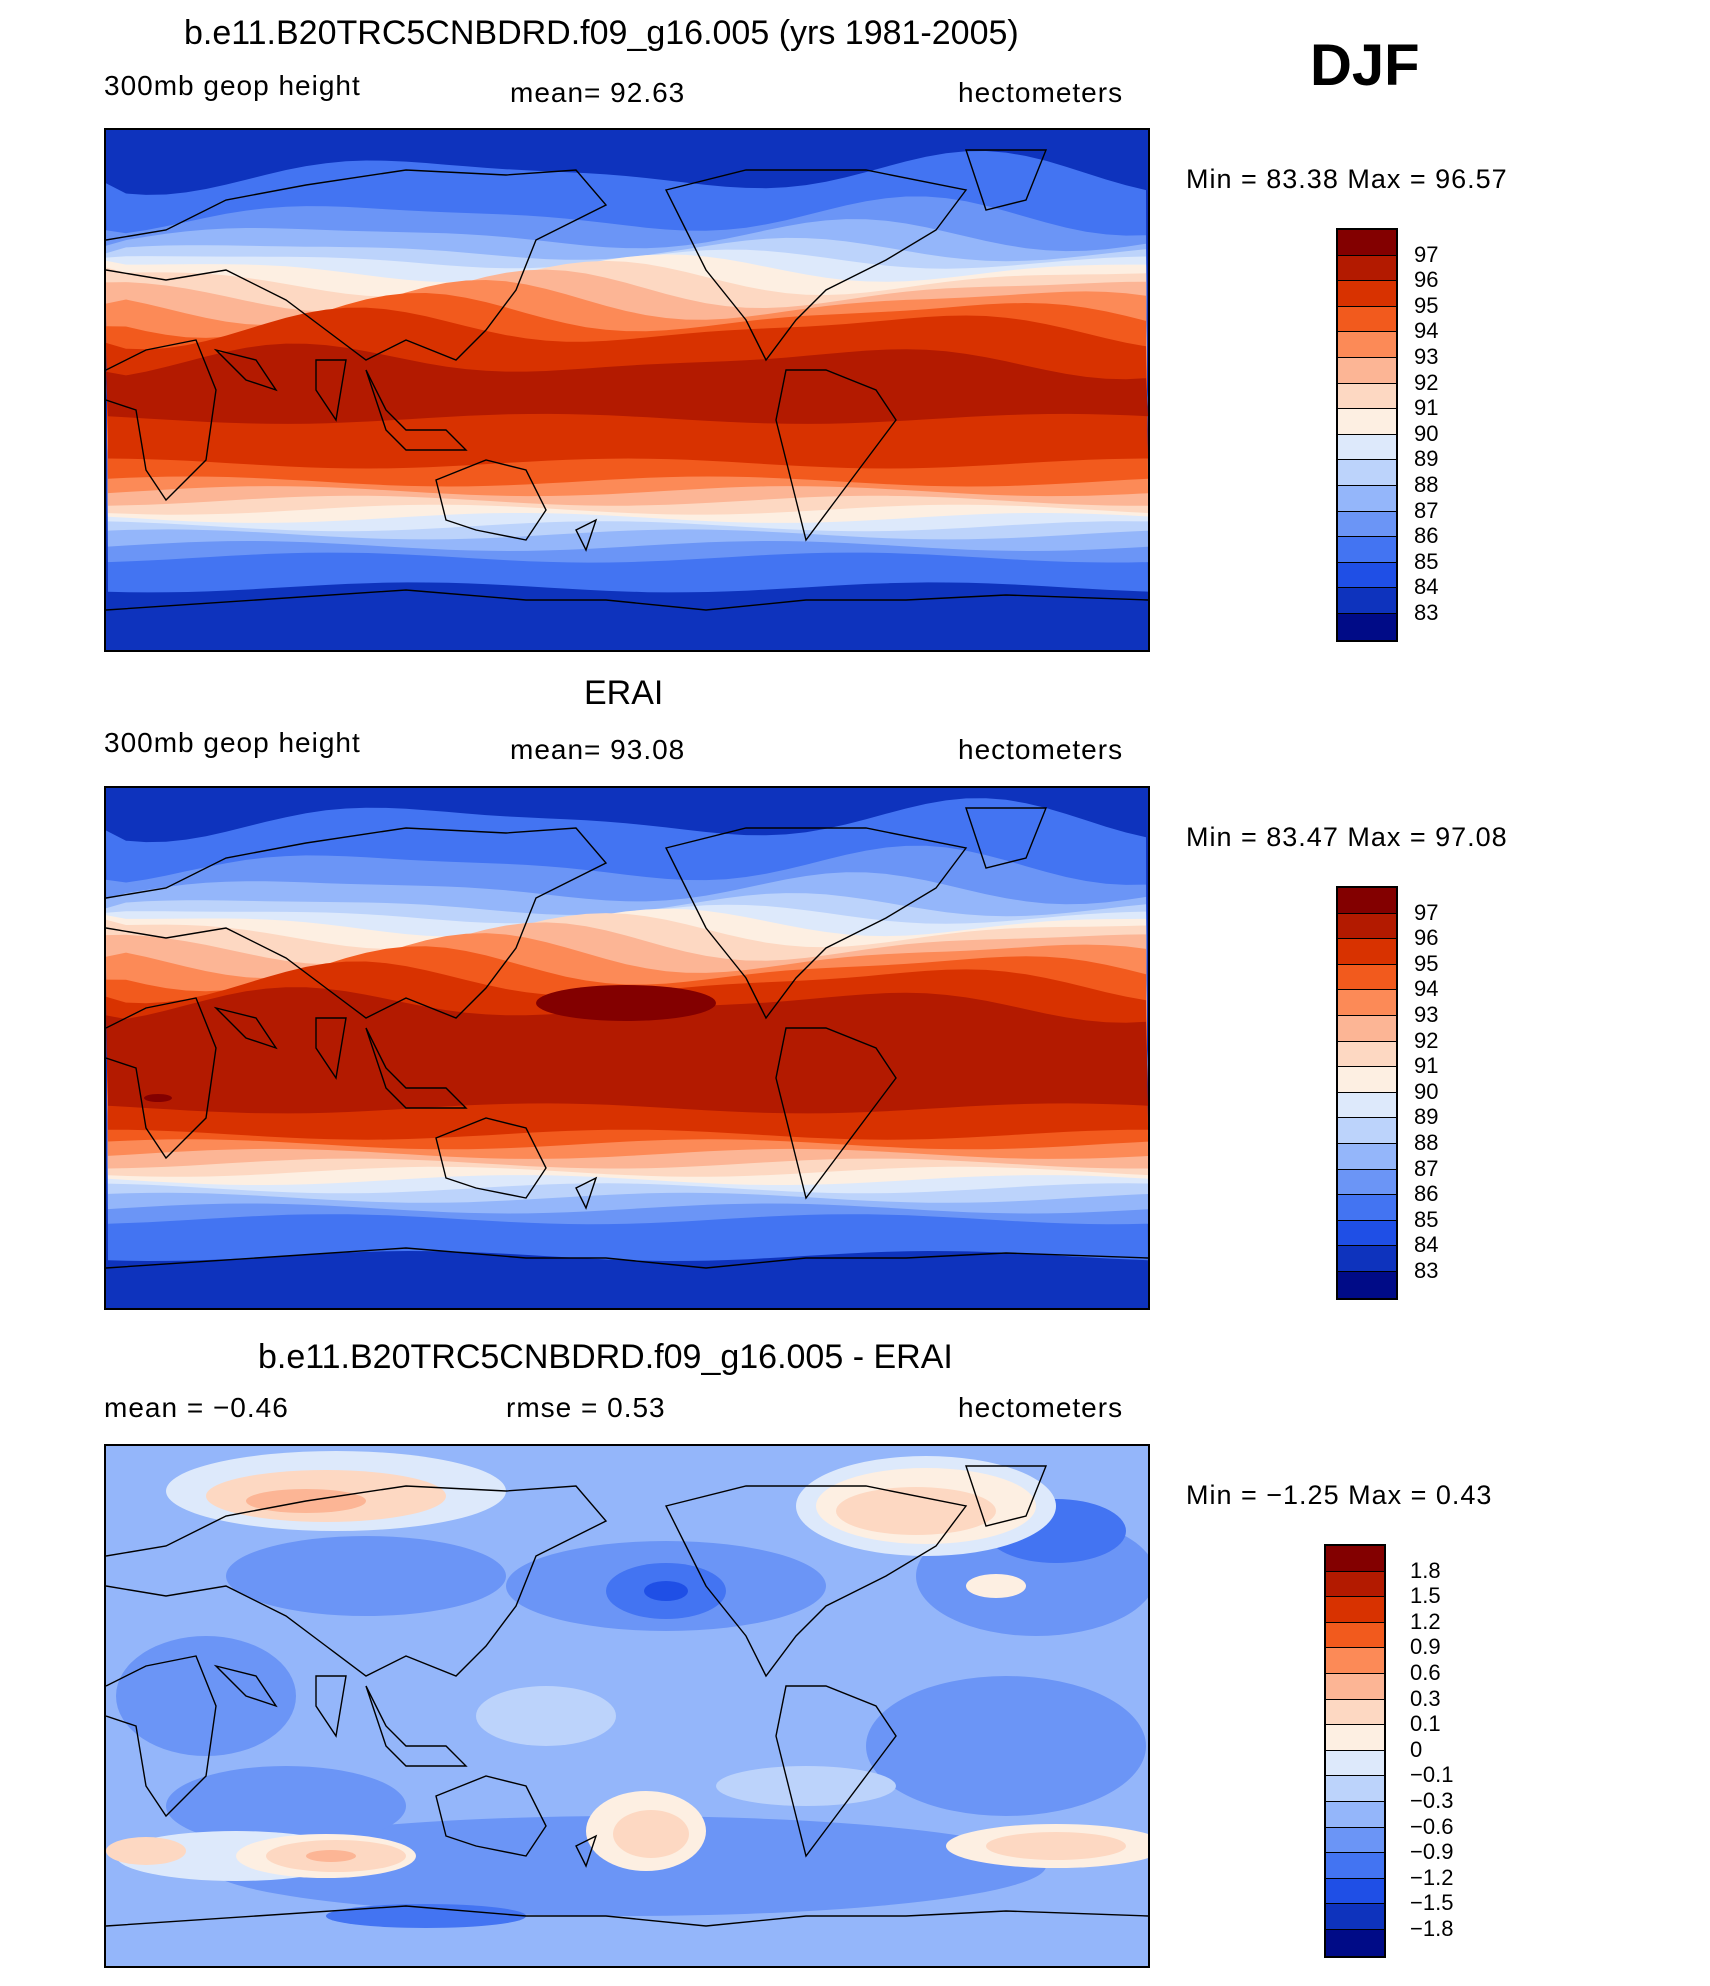 Image resolution: width=1710 pixels, height=1986 pixels. Describe the element at coordinates (1339, 1495) in the screenshot. I see `panel3-minmax: Min = −1.25 Max = 0.43` at that location.